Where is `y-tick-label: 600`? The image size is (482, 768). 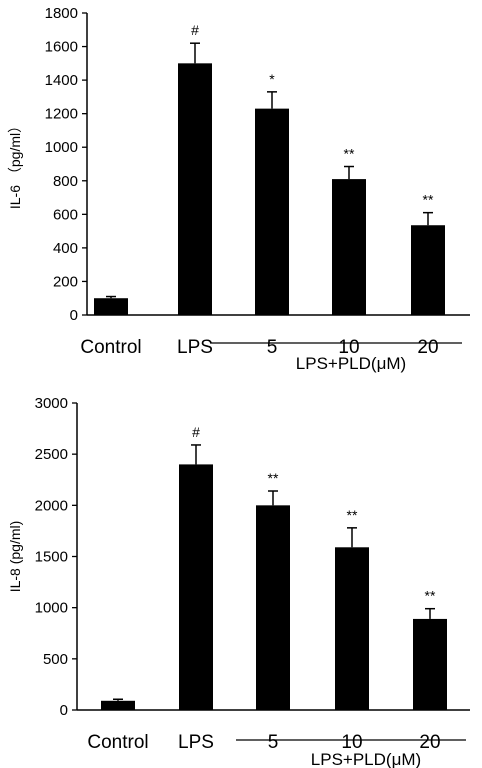 y-tick-label: 600 is located at coordinates (65, 214).